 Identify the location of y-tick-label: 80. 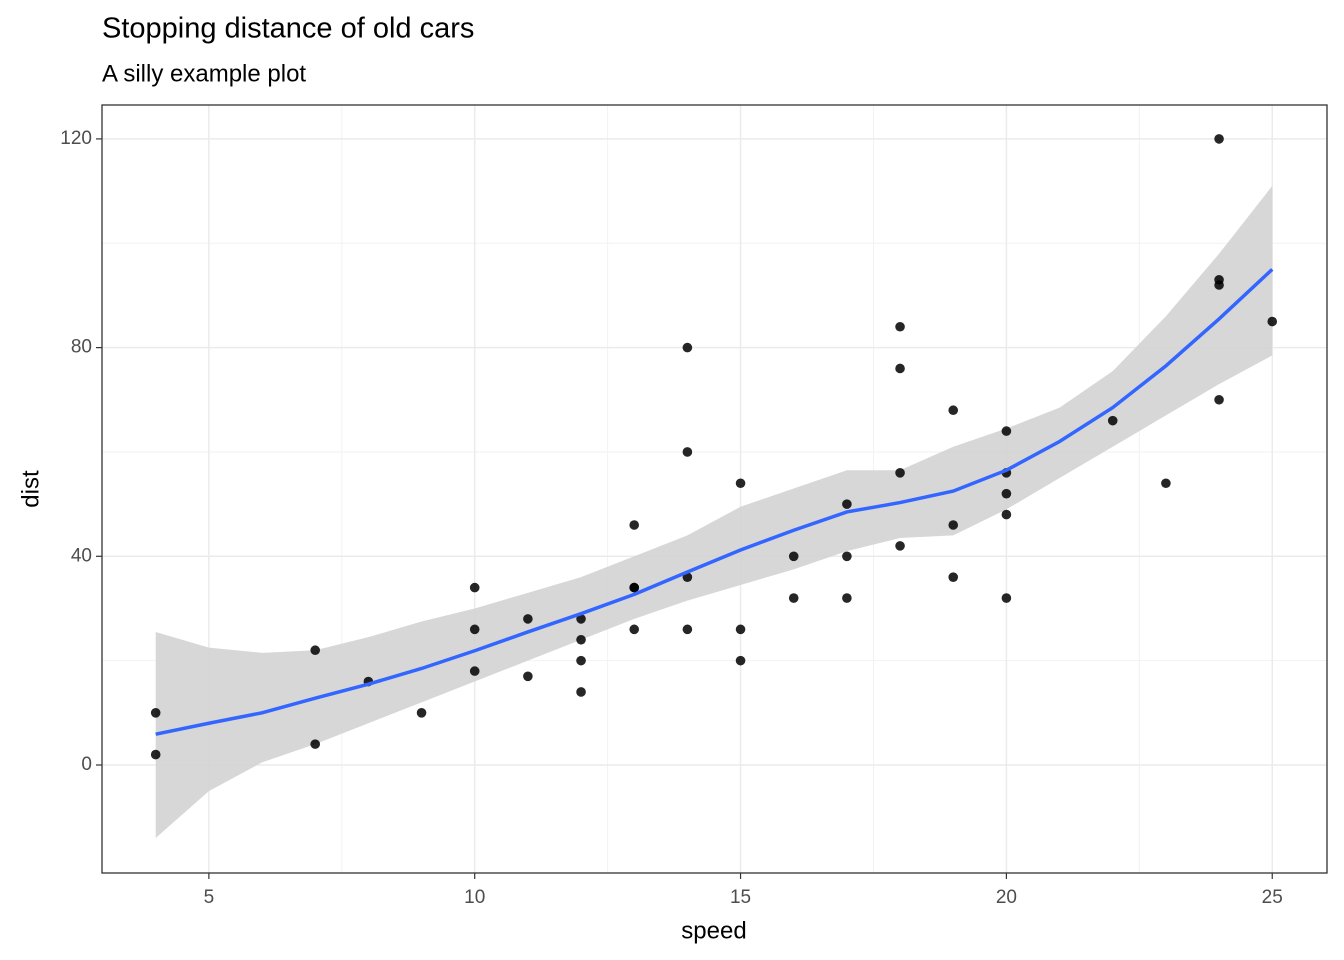
(81, 347).